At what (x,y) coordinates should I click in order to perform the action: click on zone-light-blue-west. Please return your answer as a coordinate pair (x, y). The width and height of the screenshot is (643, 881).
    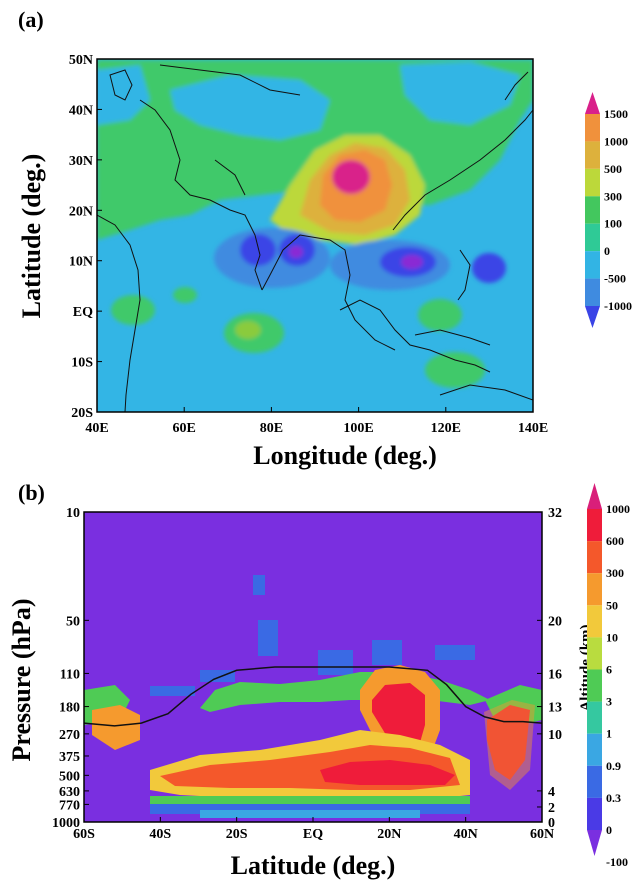
    Looking at the image, I should click on (123, 95).